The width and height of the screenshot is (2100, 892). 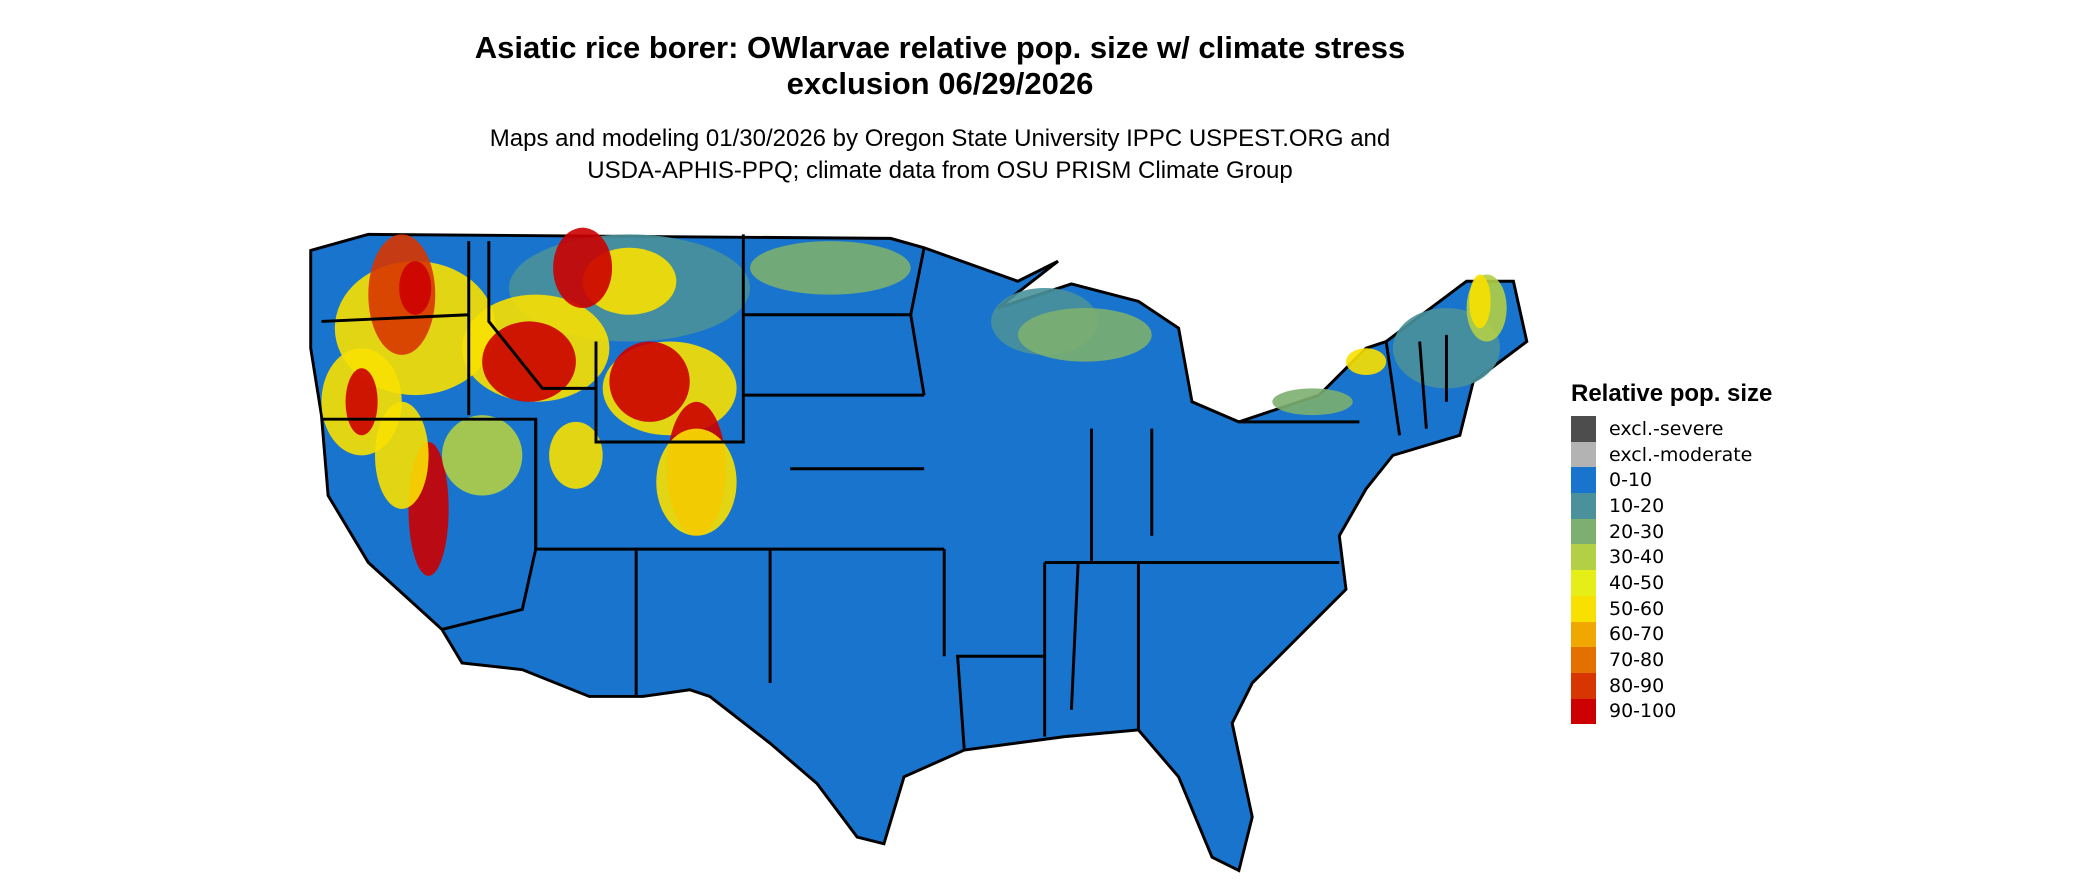 What do you see at coordinates (1671, 506) in the screenshot?
I see `legend-item: 10-20` at bounding box center [1671, 506].